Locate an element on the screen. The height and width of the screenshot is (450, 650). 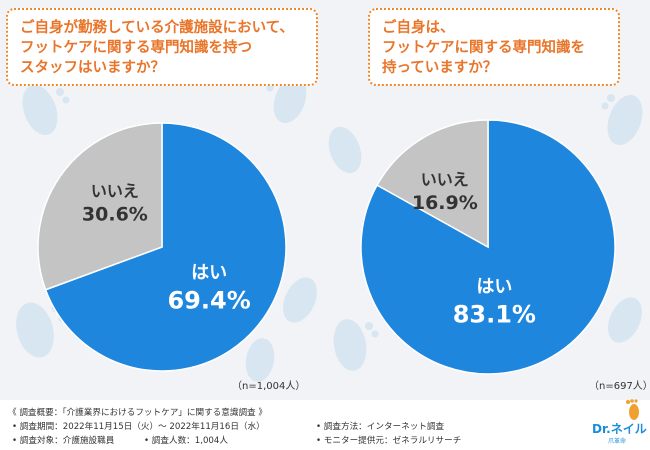
sample-size-left: （n=1,004人） is located at coordinates (269, 386).